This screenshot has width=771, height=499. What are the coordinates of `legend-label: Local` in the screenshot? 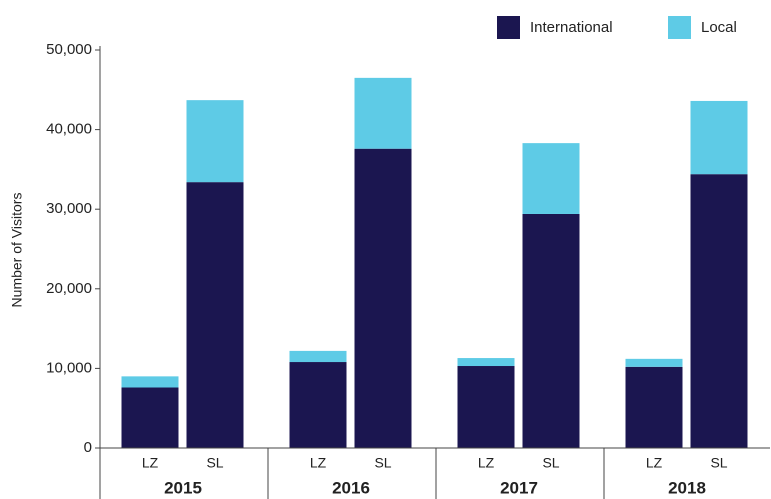 It's located at (719, 27).